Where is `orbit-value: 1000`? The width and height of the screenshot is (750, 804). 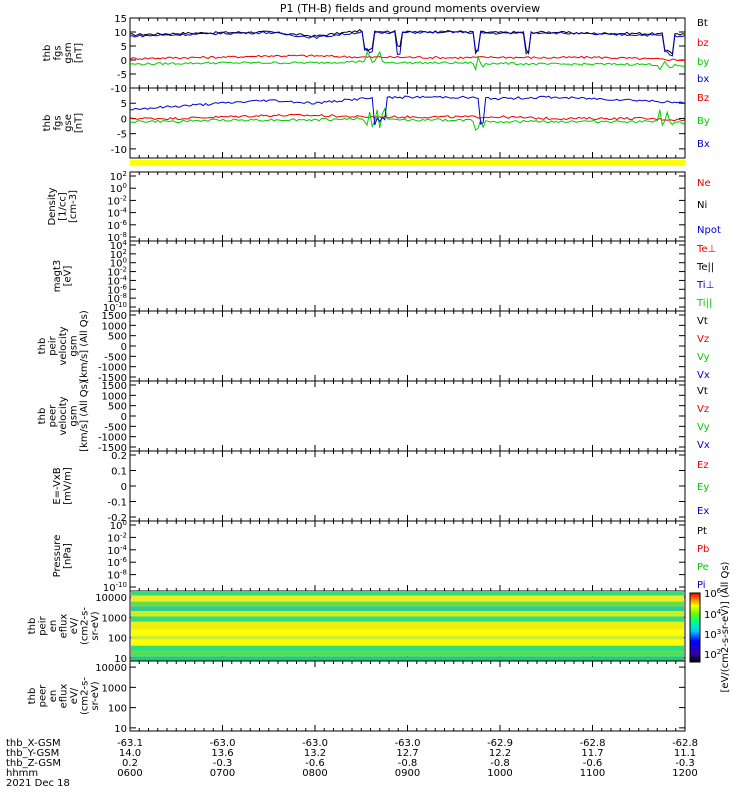
orbit-value: 1000 is located at coordinates (499, 773).